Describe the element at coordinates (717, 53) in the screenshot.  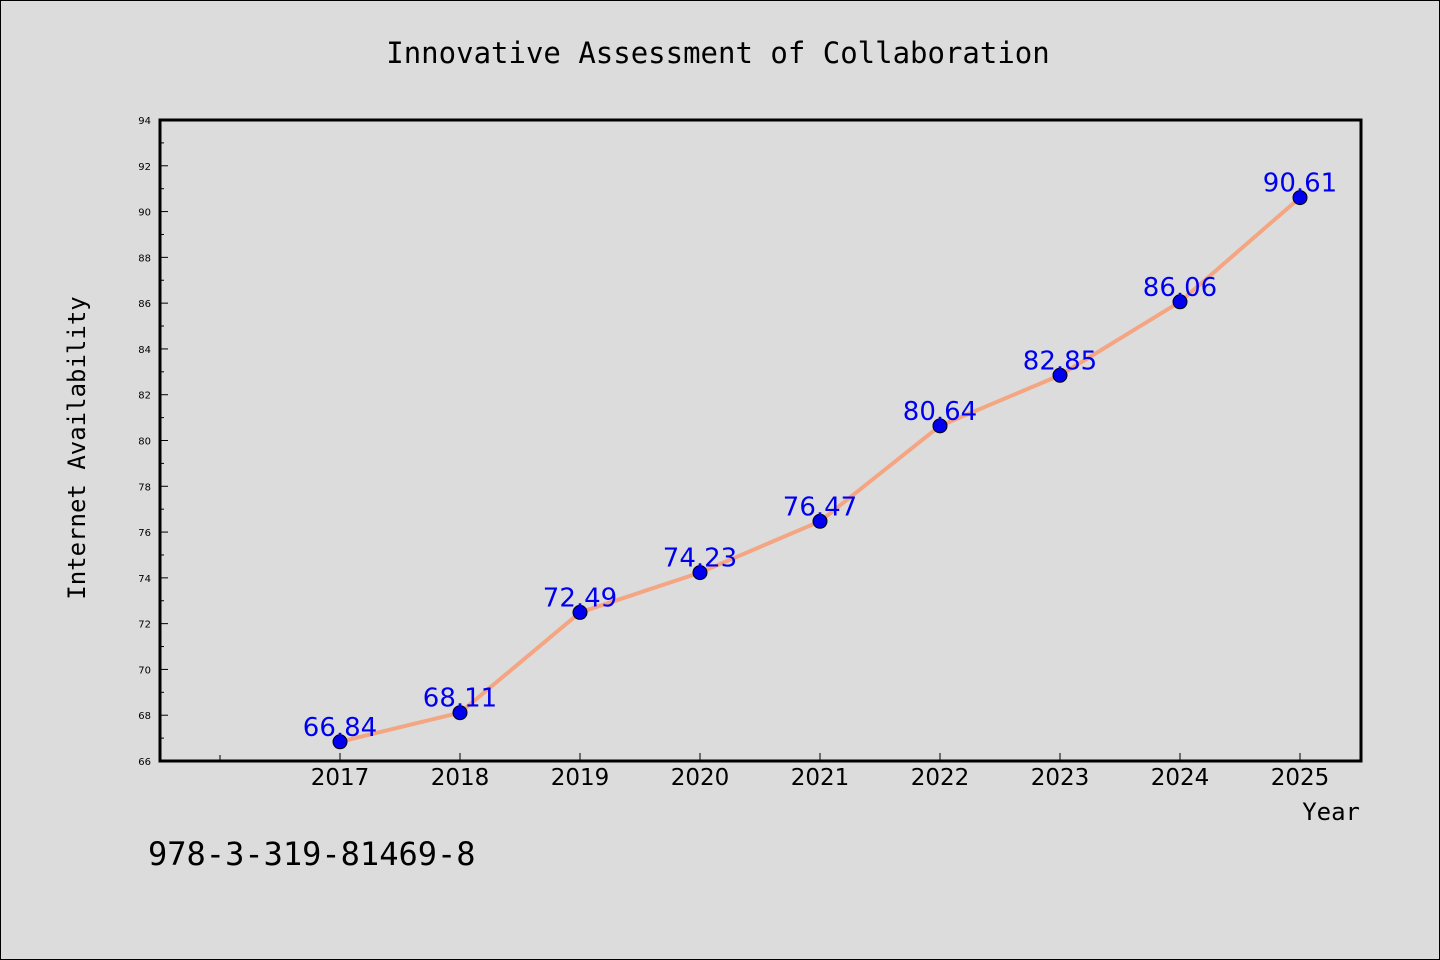
I see `chart-title: Innovative Assessment of Collaboration` at that location.